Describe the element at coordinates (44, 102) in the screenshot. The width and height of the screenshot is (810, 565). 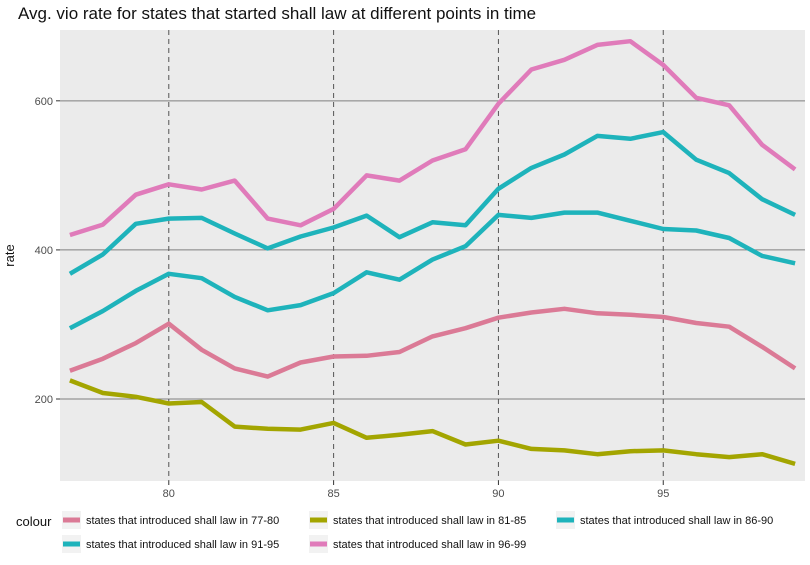
I see `y-tick-label: 600` at that location.